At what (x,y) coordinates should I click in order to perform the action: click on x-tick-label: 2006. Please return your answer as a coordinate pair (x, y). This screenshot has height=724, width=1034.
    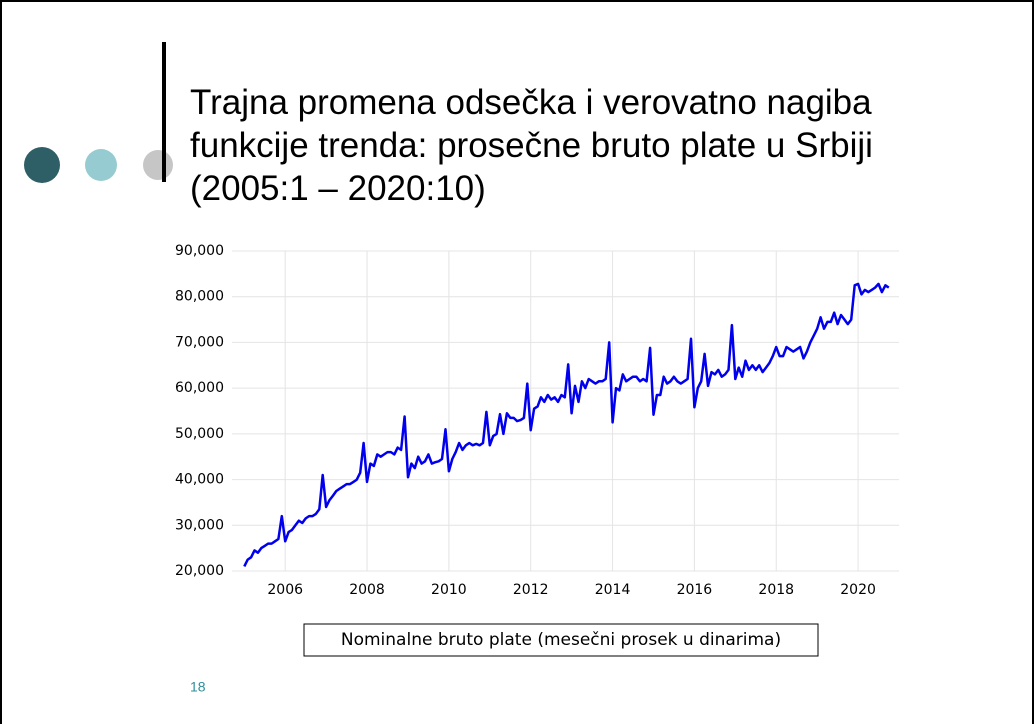
    Looking at the image, I should click on (285, 590).